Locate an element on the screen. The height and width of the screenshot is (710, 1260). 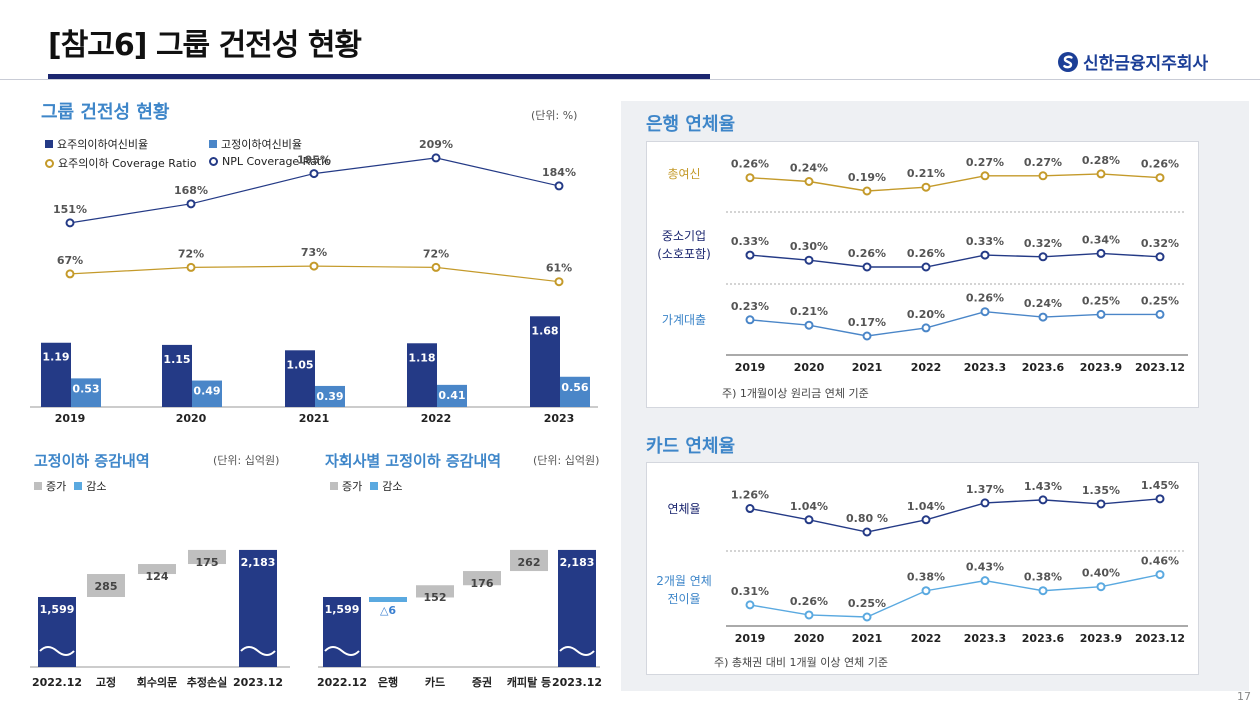
x-tick-label: 캐피탈 등 is located at coordinates (529, 682).